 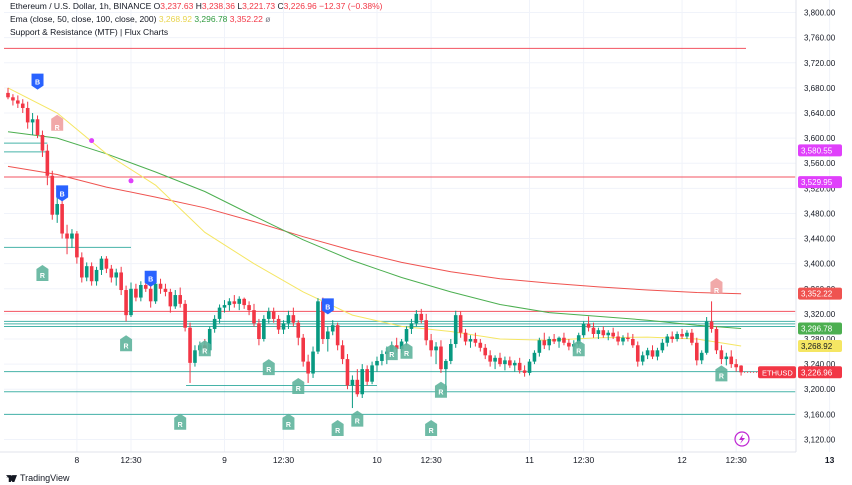 I want to click on price-tick-label: 3,520.00, so click(x=820, y=188).